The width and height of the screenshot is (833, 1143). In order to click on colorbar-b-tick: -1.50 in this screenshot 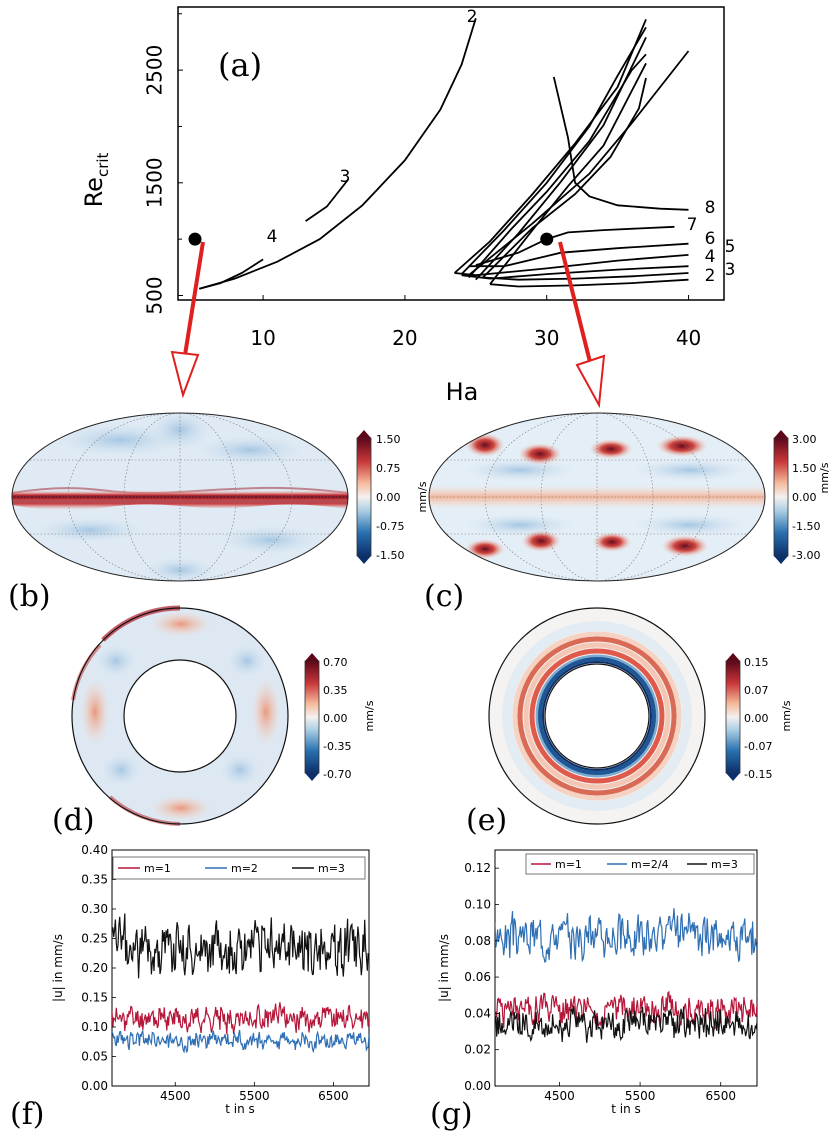, I will do `click(390, 555)`.